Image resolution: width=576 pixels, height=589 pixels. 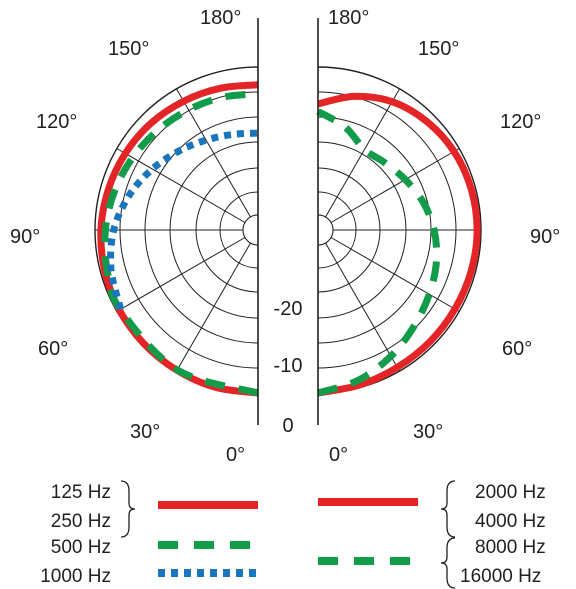 I want to click on angle-label-left-0: 0°, so click(x=235, y=455).